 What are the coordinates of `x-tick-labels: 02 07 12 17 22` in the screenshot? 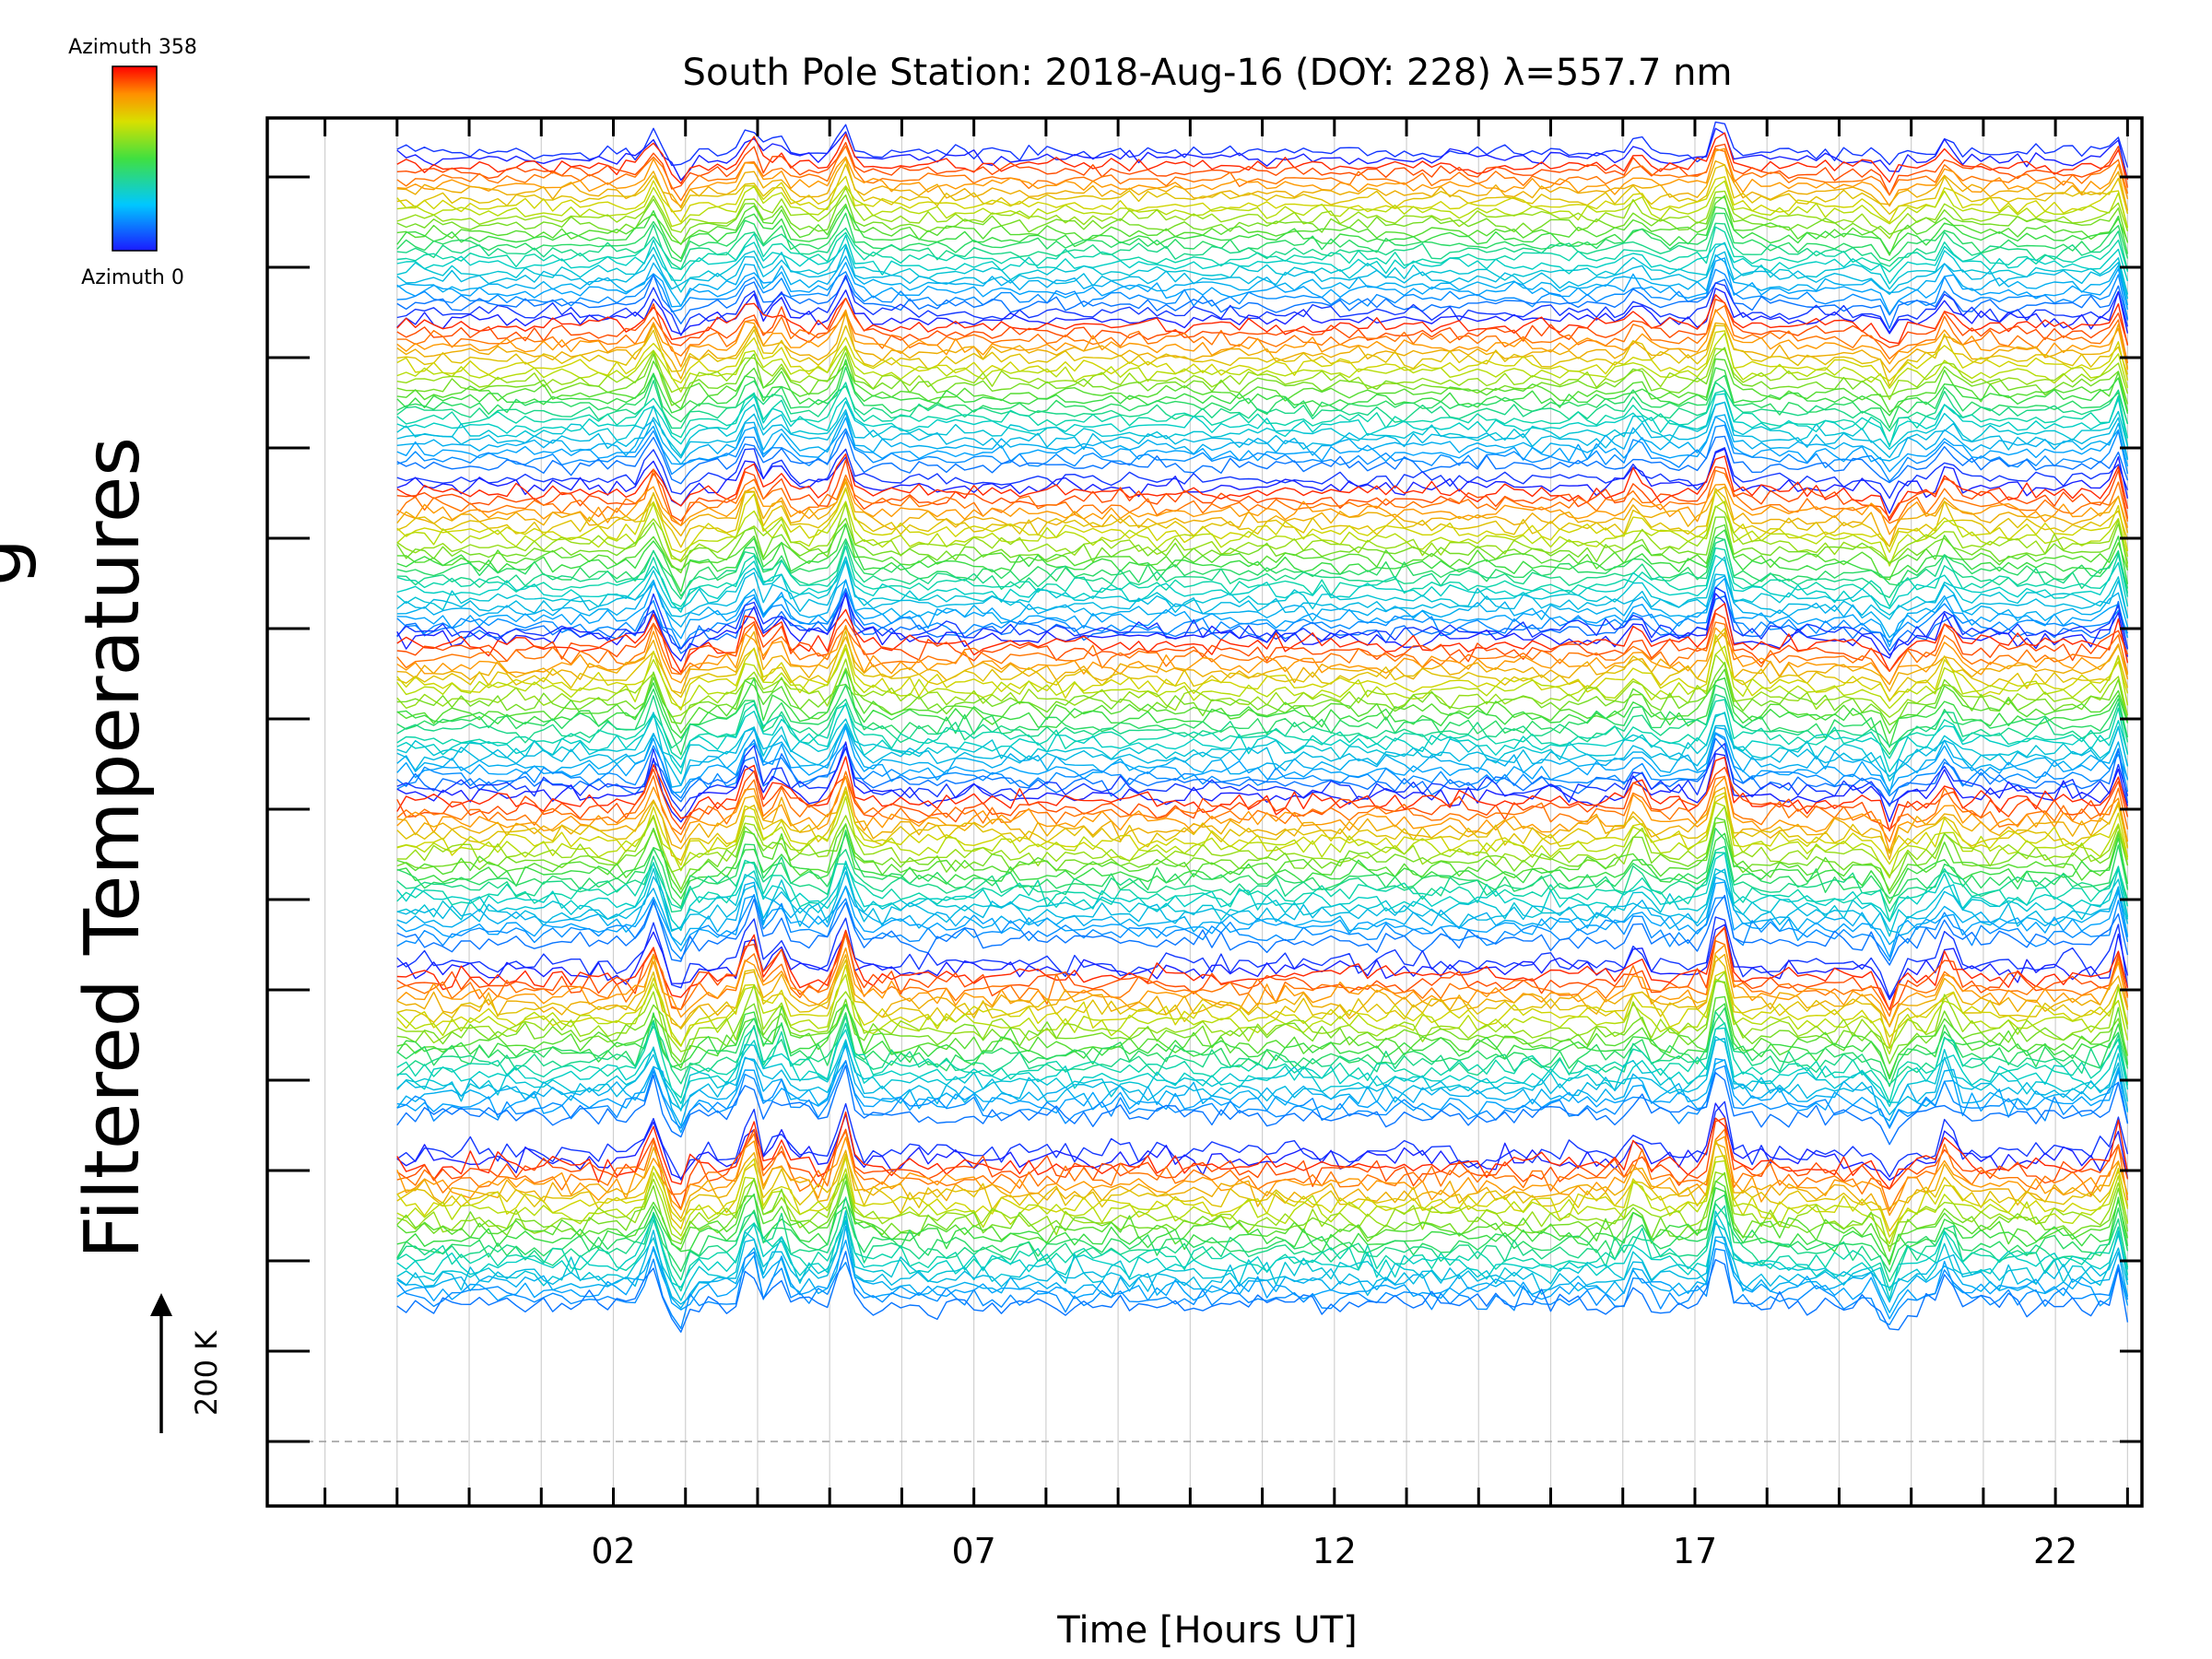 It's located at (1334, 1551).